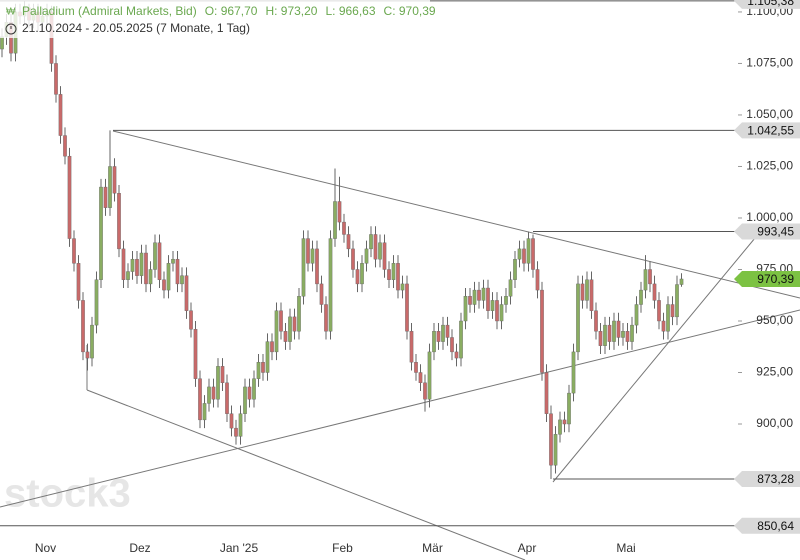  Describe the element at coordinates (342, 548) in the screenshot. I see `x-tick-label: Feb` at that location.